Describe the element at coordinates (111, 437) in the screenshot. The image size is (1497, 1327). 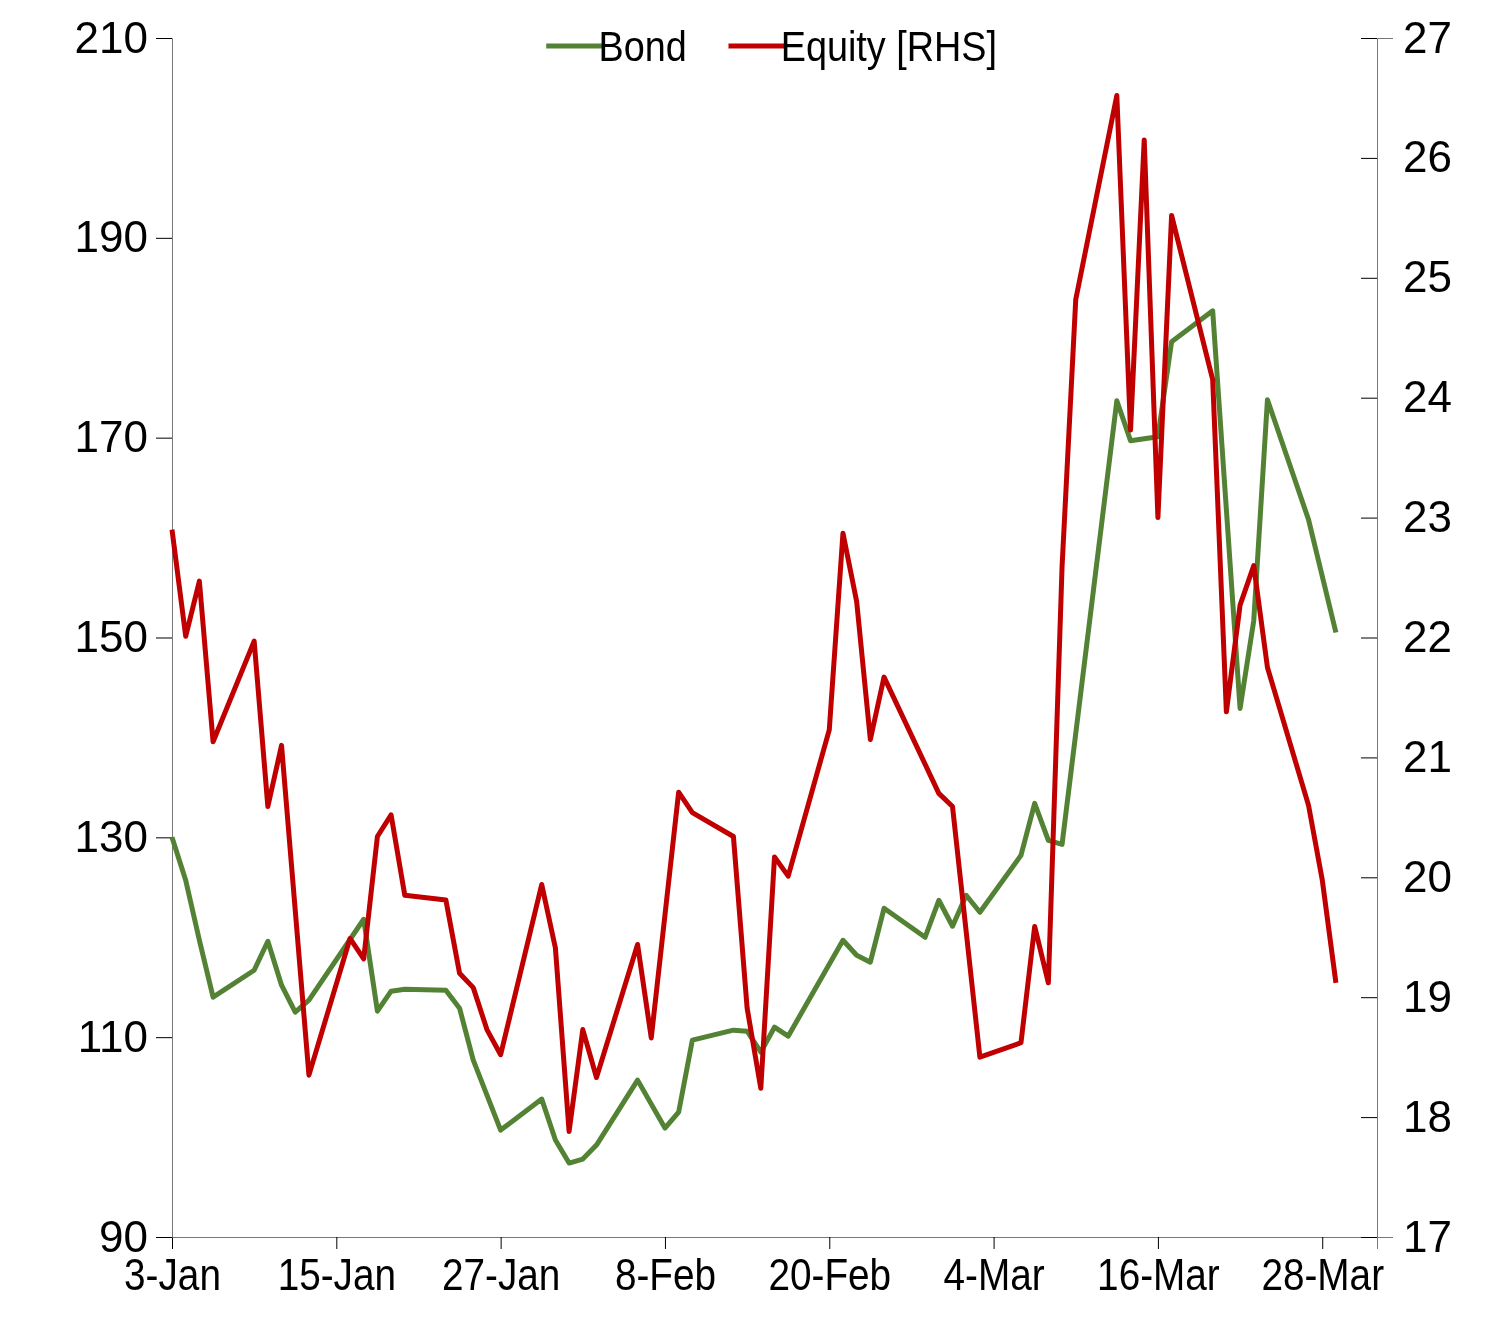
I see `y-tick-label: 170` at that location.